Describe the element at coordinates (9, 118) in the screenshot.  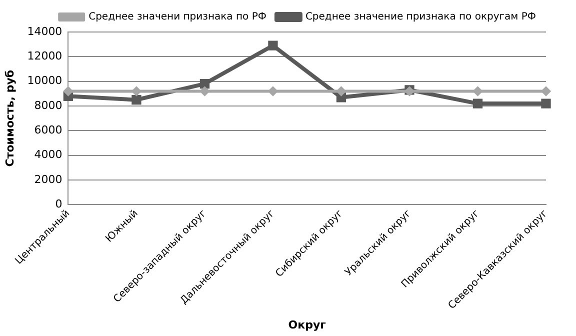
I see `y-axis-title: Стоимость, руб` at that location.